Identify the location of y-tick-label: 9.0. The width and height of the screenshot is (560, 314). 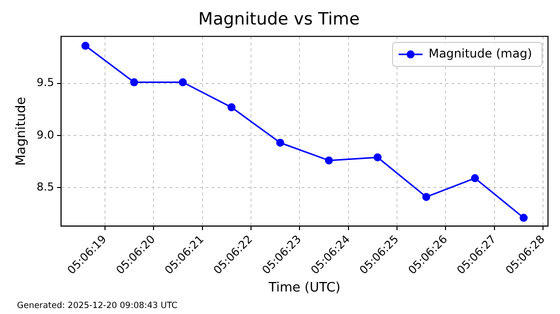
(45, 135).